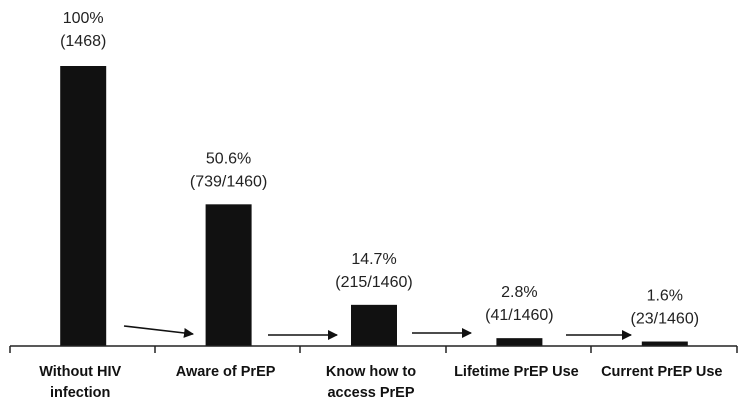 The image size is (744, 410). Describe the element at coordinates (519, 292) in the screenshot. I see `bar-percent-label: 2.8%` at that location.